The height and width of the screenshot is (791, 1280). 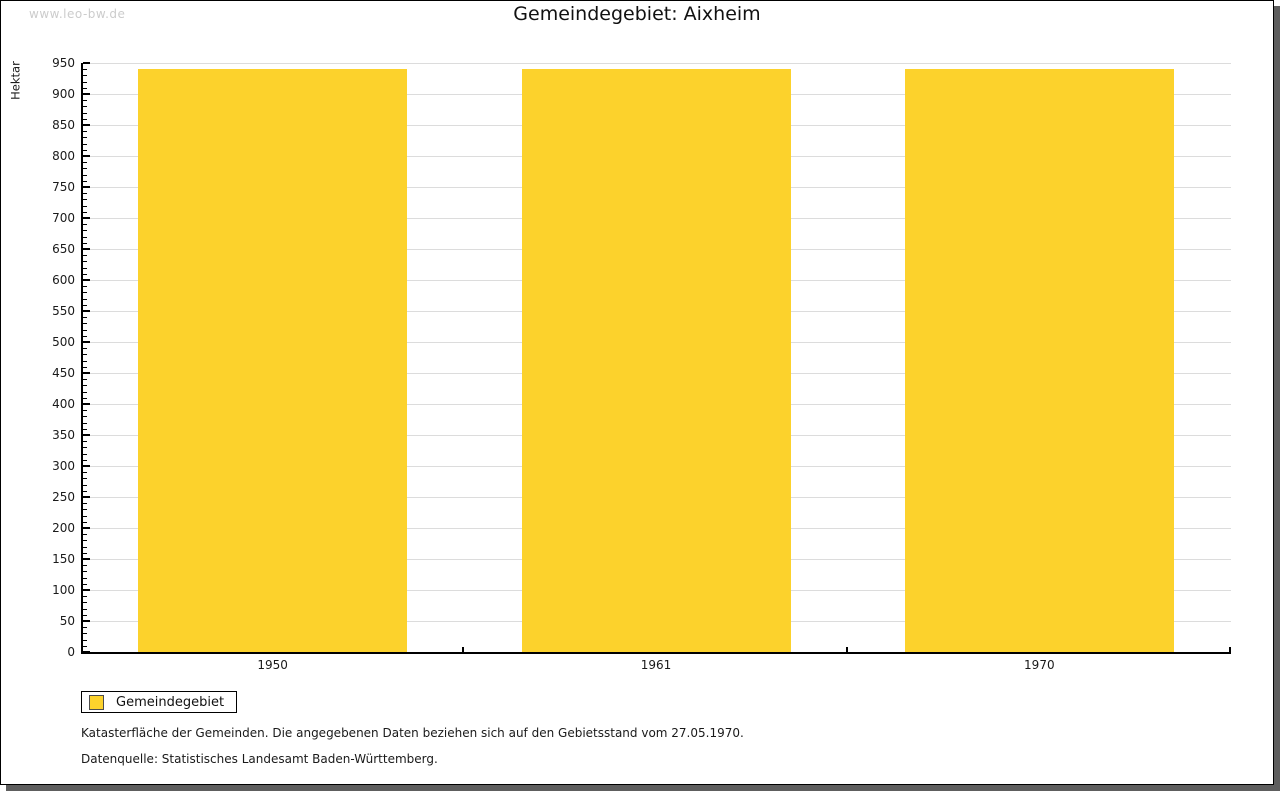 I want to click on legend: Gemeindegebiet, so click(x=159, y=702).